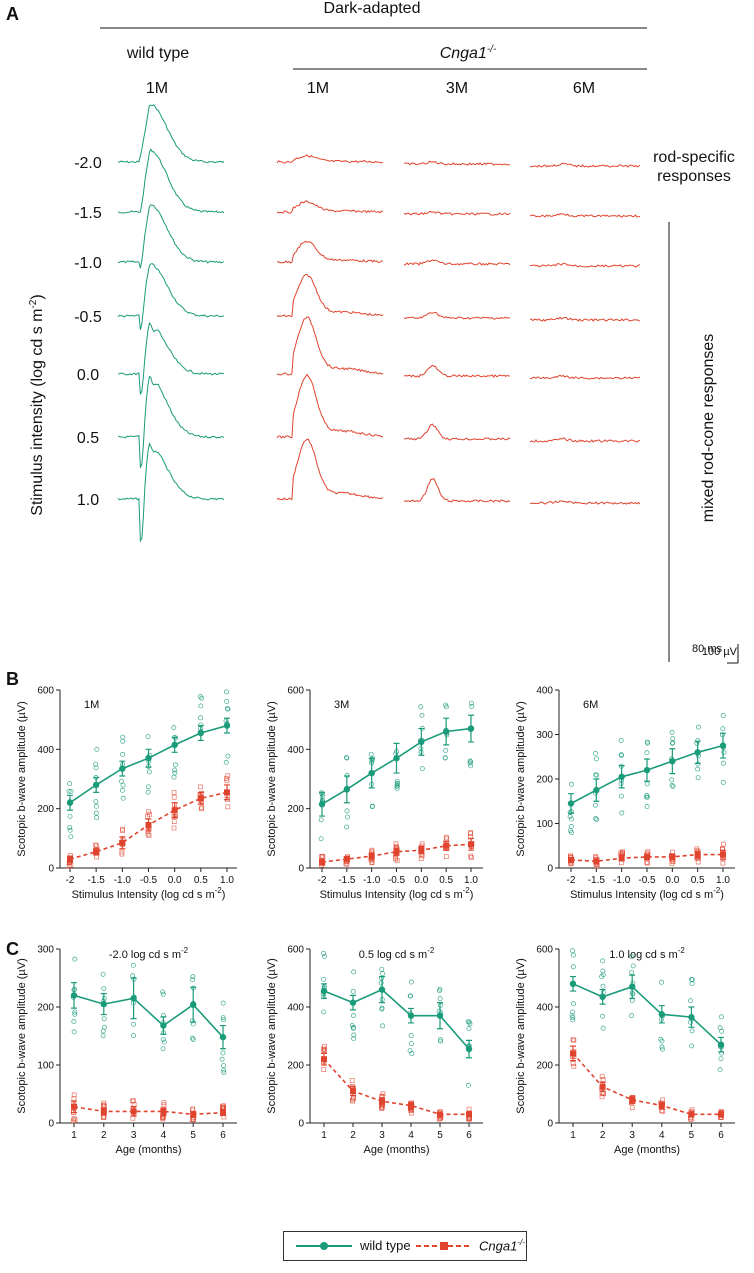 This screenshot has height=1273, width=754. What do you see at coordinates (647, 953) in the screenshot?
I see `chart-inset-label: 1.0 log cd s m-2` at bounding box center [647, 953].